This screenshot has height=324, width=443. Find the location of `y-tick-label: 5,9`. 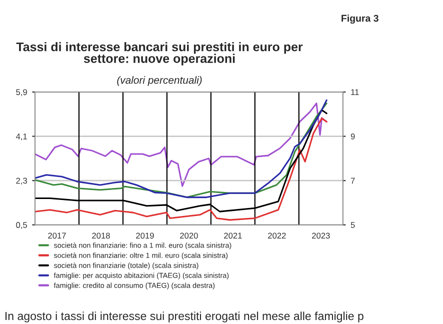

y-tick-label: 5,9 is located at coordinates (21, 92).